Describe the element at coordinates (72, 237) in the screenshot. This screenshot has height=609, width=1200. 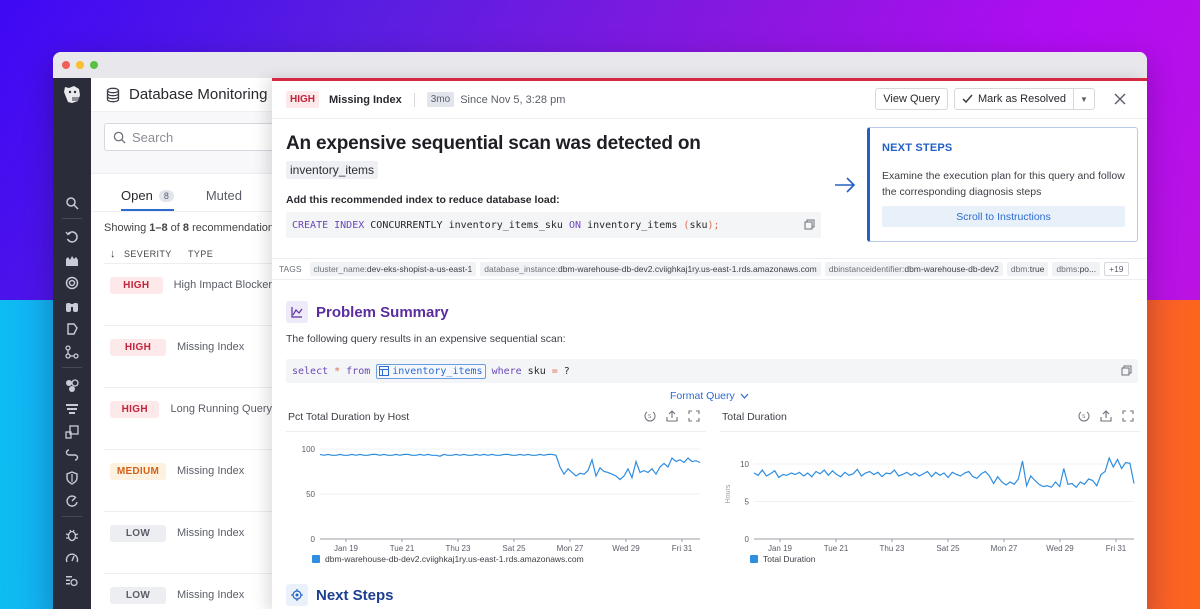
I see `history-icon` at that location.